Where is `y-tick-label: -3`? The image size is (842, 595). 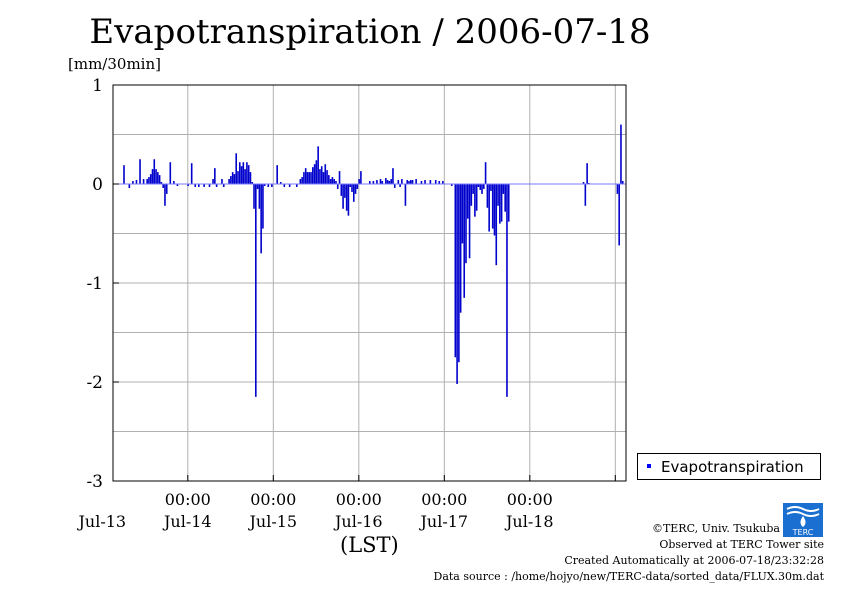
y-tick-label: -3 is located at coordinates (94, 482).